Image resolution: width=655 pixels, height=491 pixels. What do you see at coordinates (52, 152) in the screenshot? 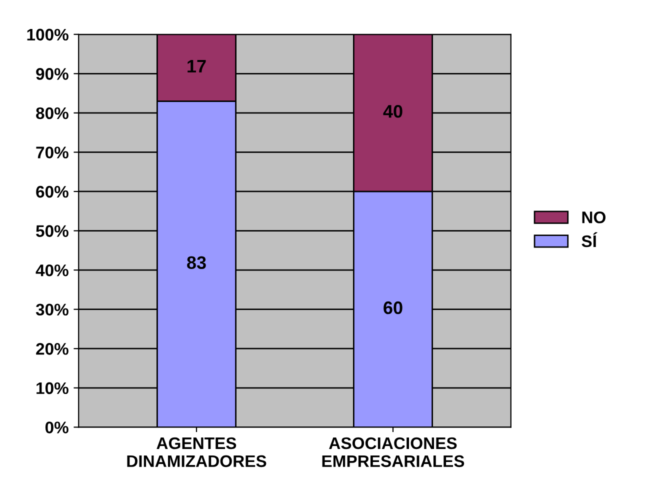
I see `y-tick-label: 70%` at bounding box center [52, 152].